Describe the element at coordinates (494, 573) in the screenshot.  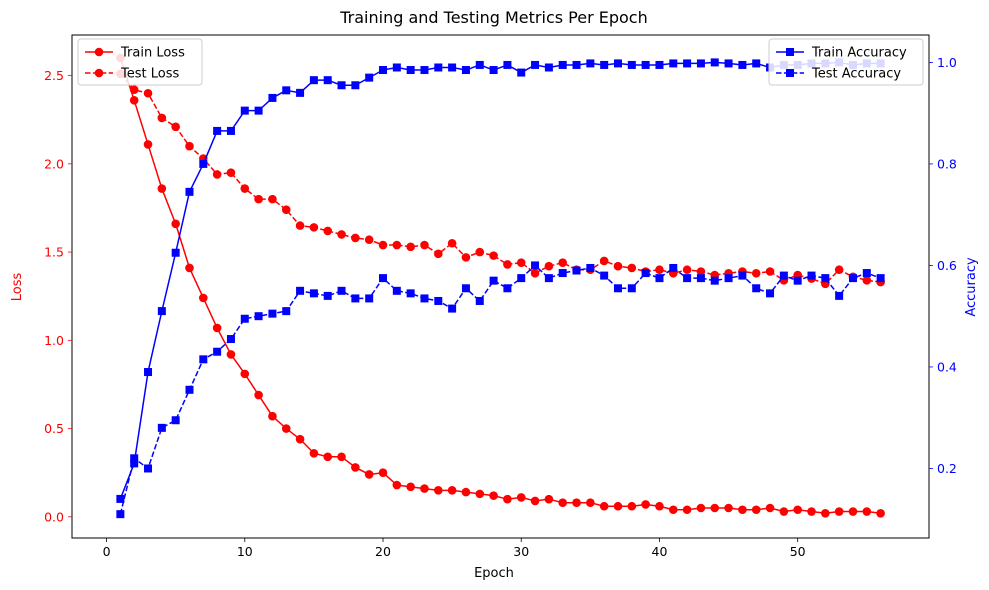
I see `x-axis-label: Epoch` at that location.